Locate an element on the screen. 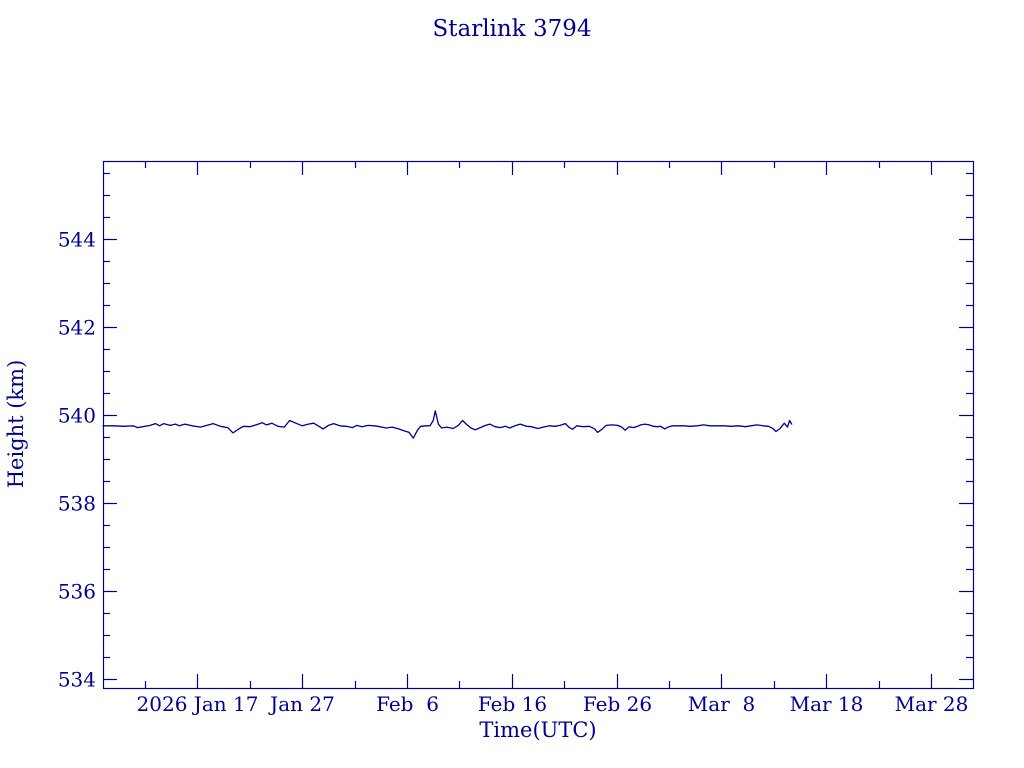  y-tick-label: 536 is located at coordinates (77, 592).